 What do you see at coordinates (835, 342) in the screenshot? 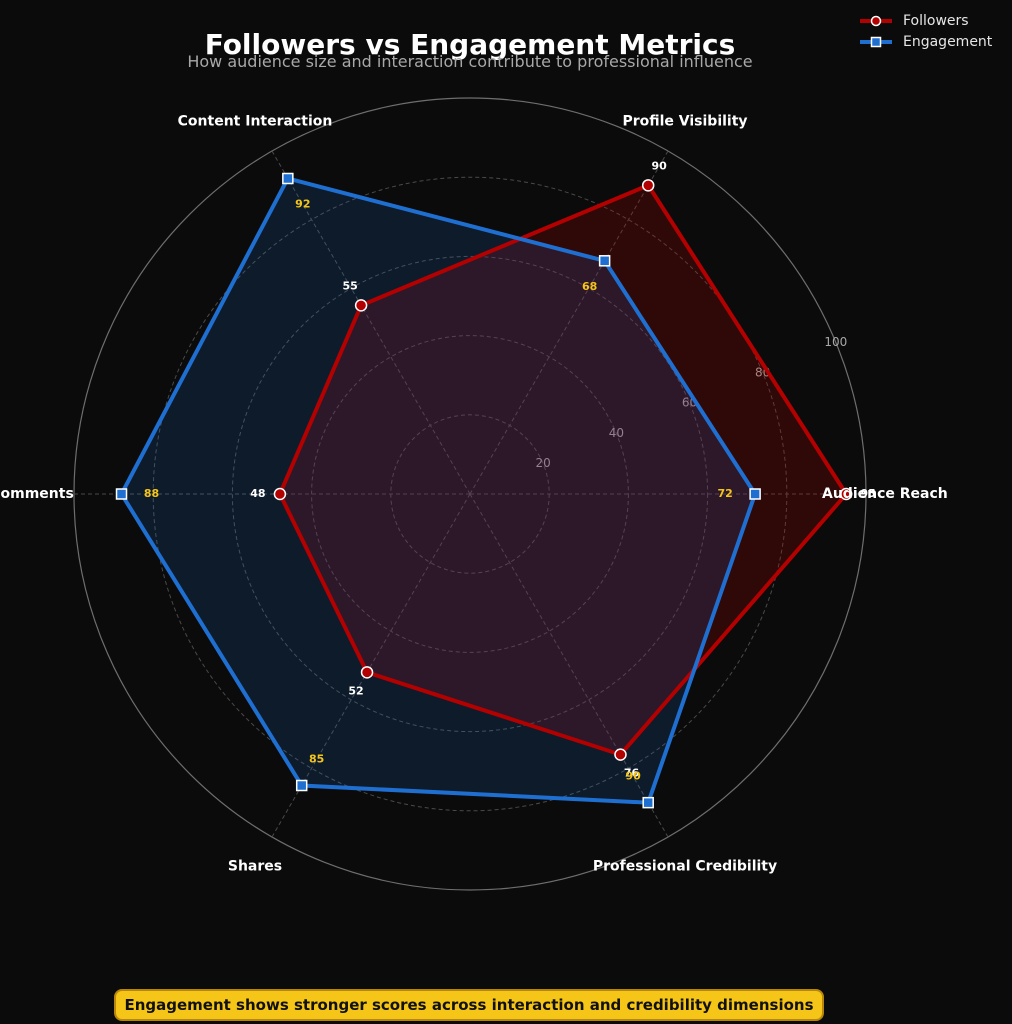
I see `radial-tick-label-100: 100` at bounding box center [835, 342].